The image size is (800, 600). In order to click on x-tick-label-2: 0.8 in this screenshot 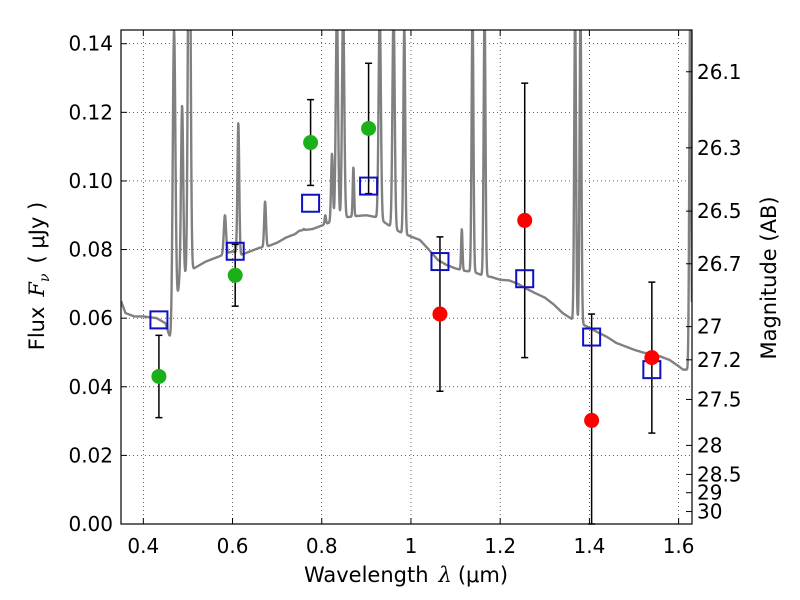, I will do `click(322, 546)`.